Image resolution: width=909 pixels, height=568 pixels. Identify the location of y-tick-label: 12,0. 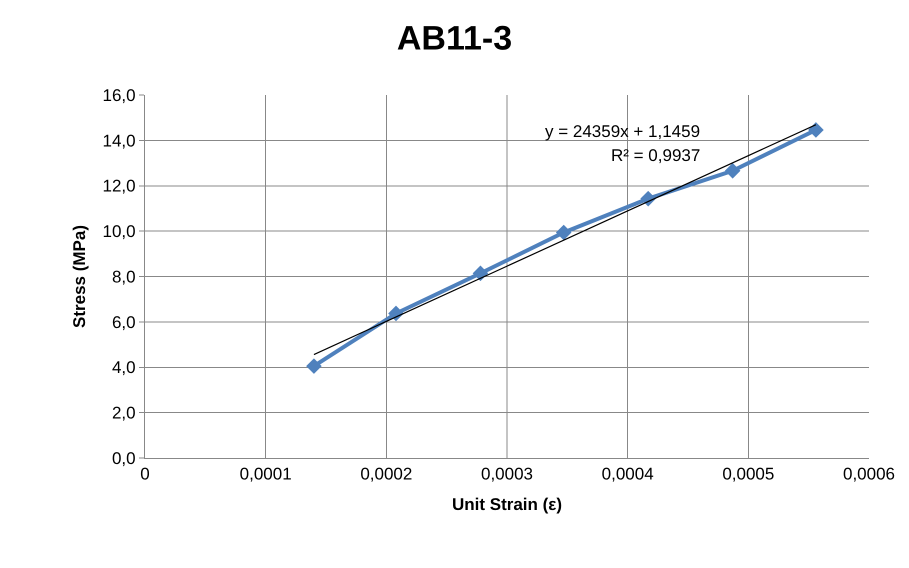
(119, 186).